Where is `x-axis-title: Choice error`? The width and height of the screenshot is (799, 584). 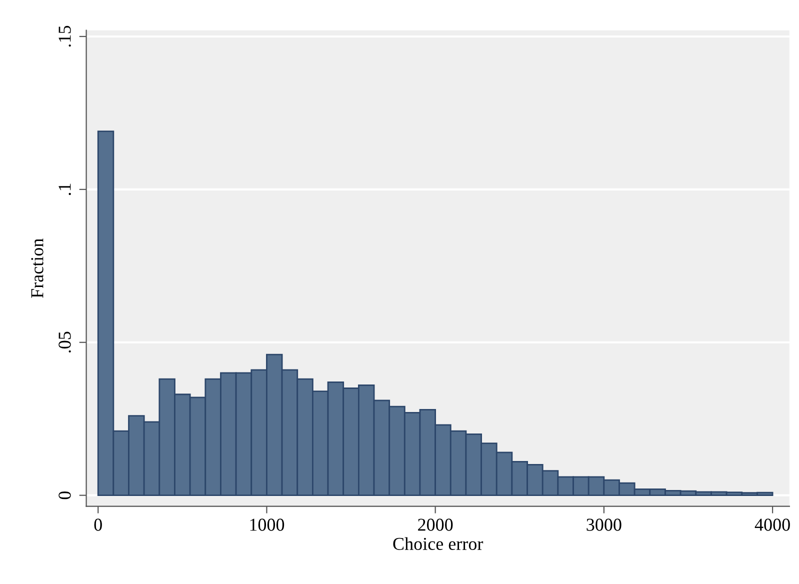
x-axis-title: Choice error is located at coordinates (438, 543).